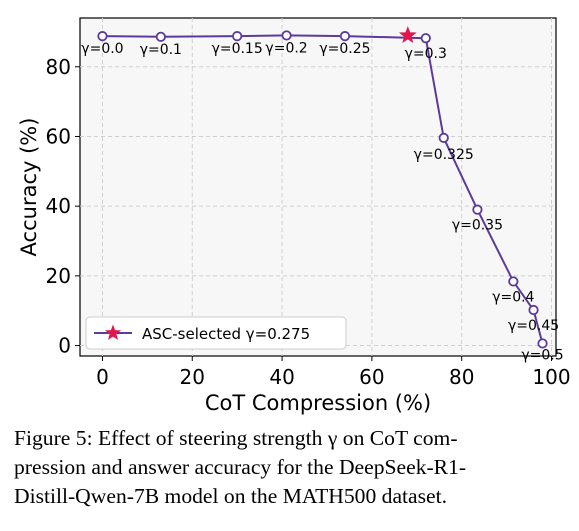 The height and width of the screenshot is (531, 579). Describe the element at coordinates (542, 355) in the screenshot. I see `point-label: γ=0.5` at that location.